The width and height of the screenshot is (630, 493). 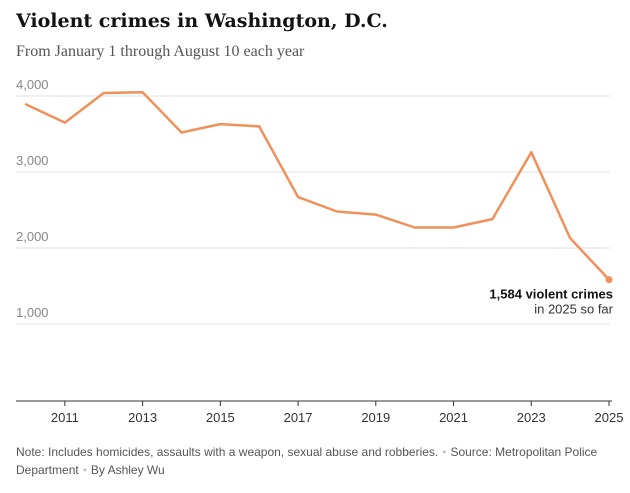 I want to click on source-text: Source: Metropolitan Police Department, so click(x=307, y=461).